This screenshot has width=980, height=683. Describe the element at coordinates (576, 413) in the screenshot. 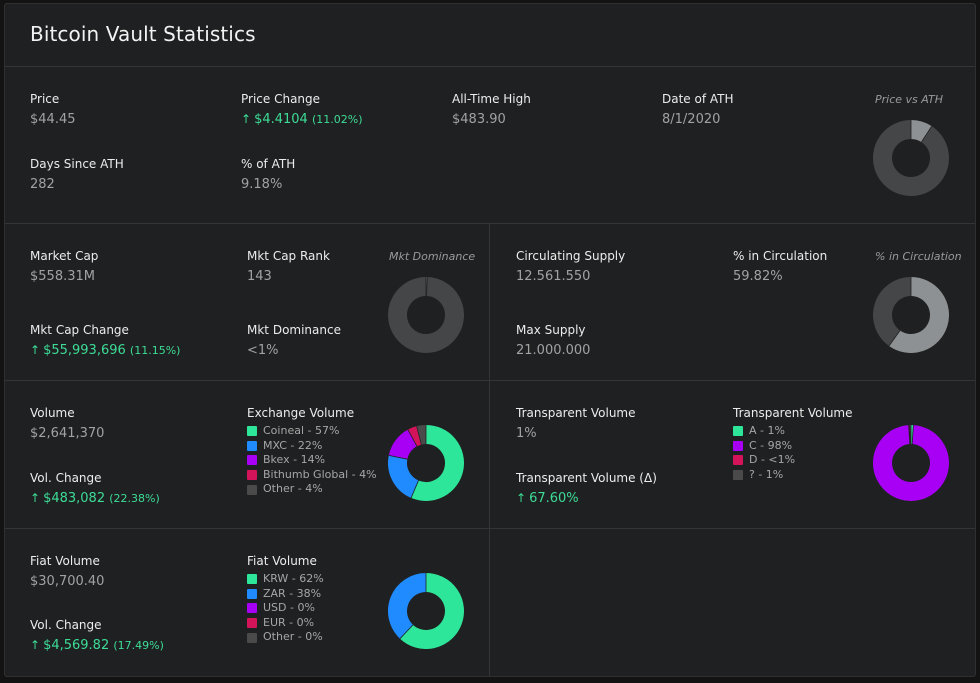

I see `transparent-volume-label: Transparent Volume` at that location.